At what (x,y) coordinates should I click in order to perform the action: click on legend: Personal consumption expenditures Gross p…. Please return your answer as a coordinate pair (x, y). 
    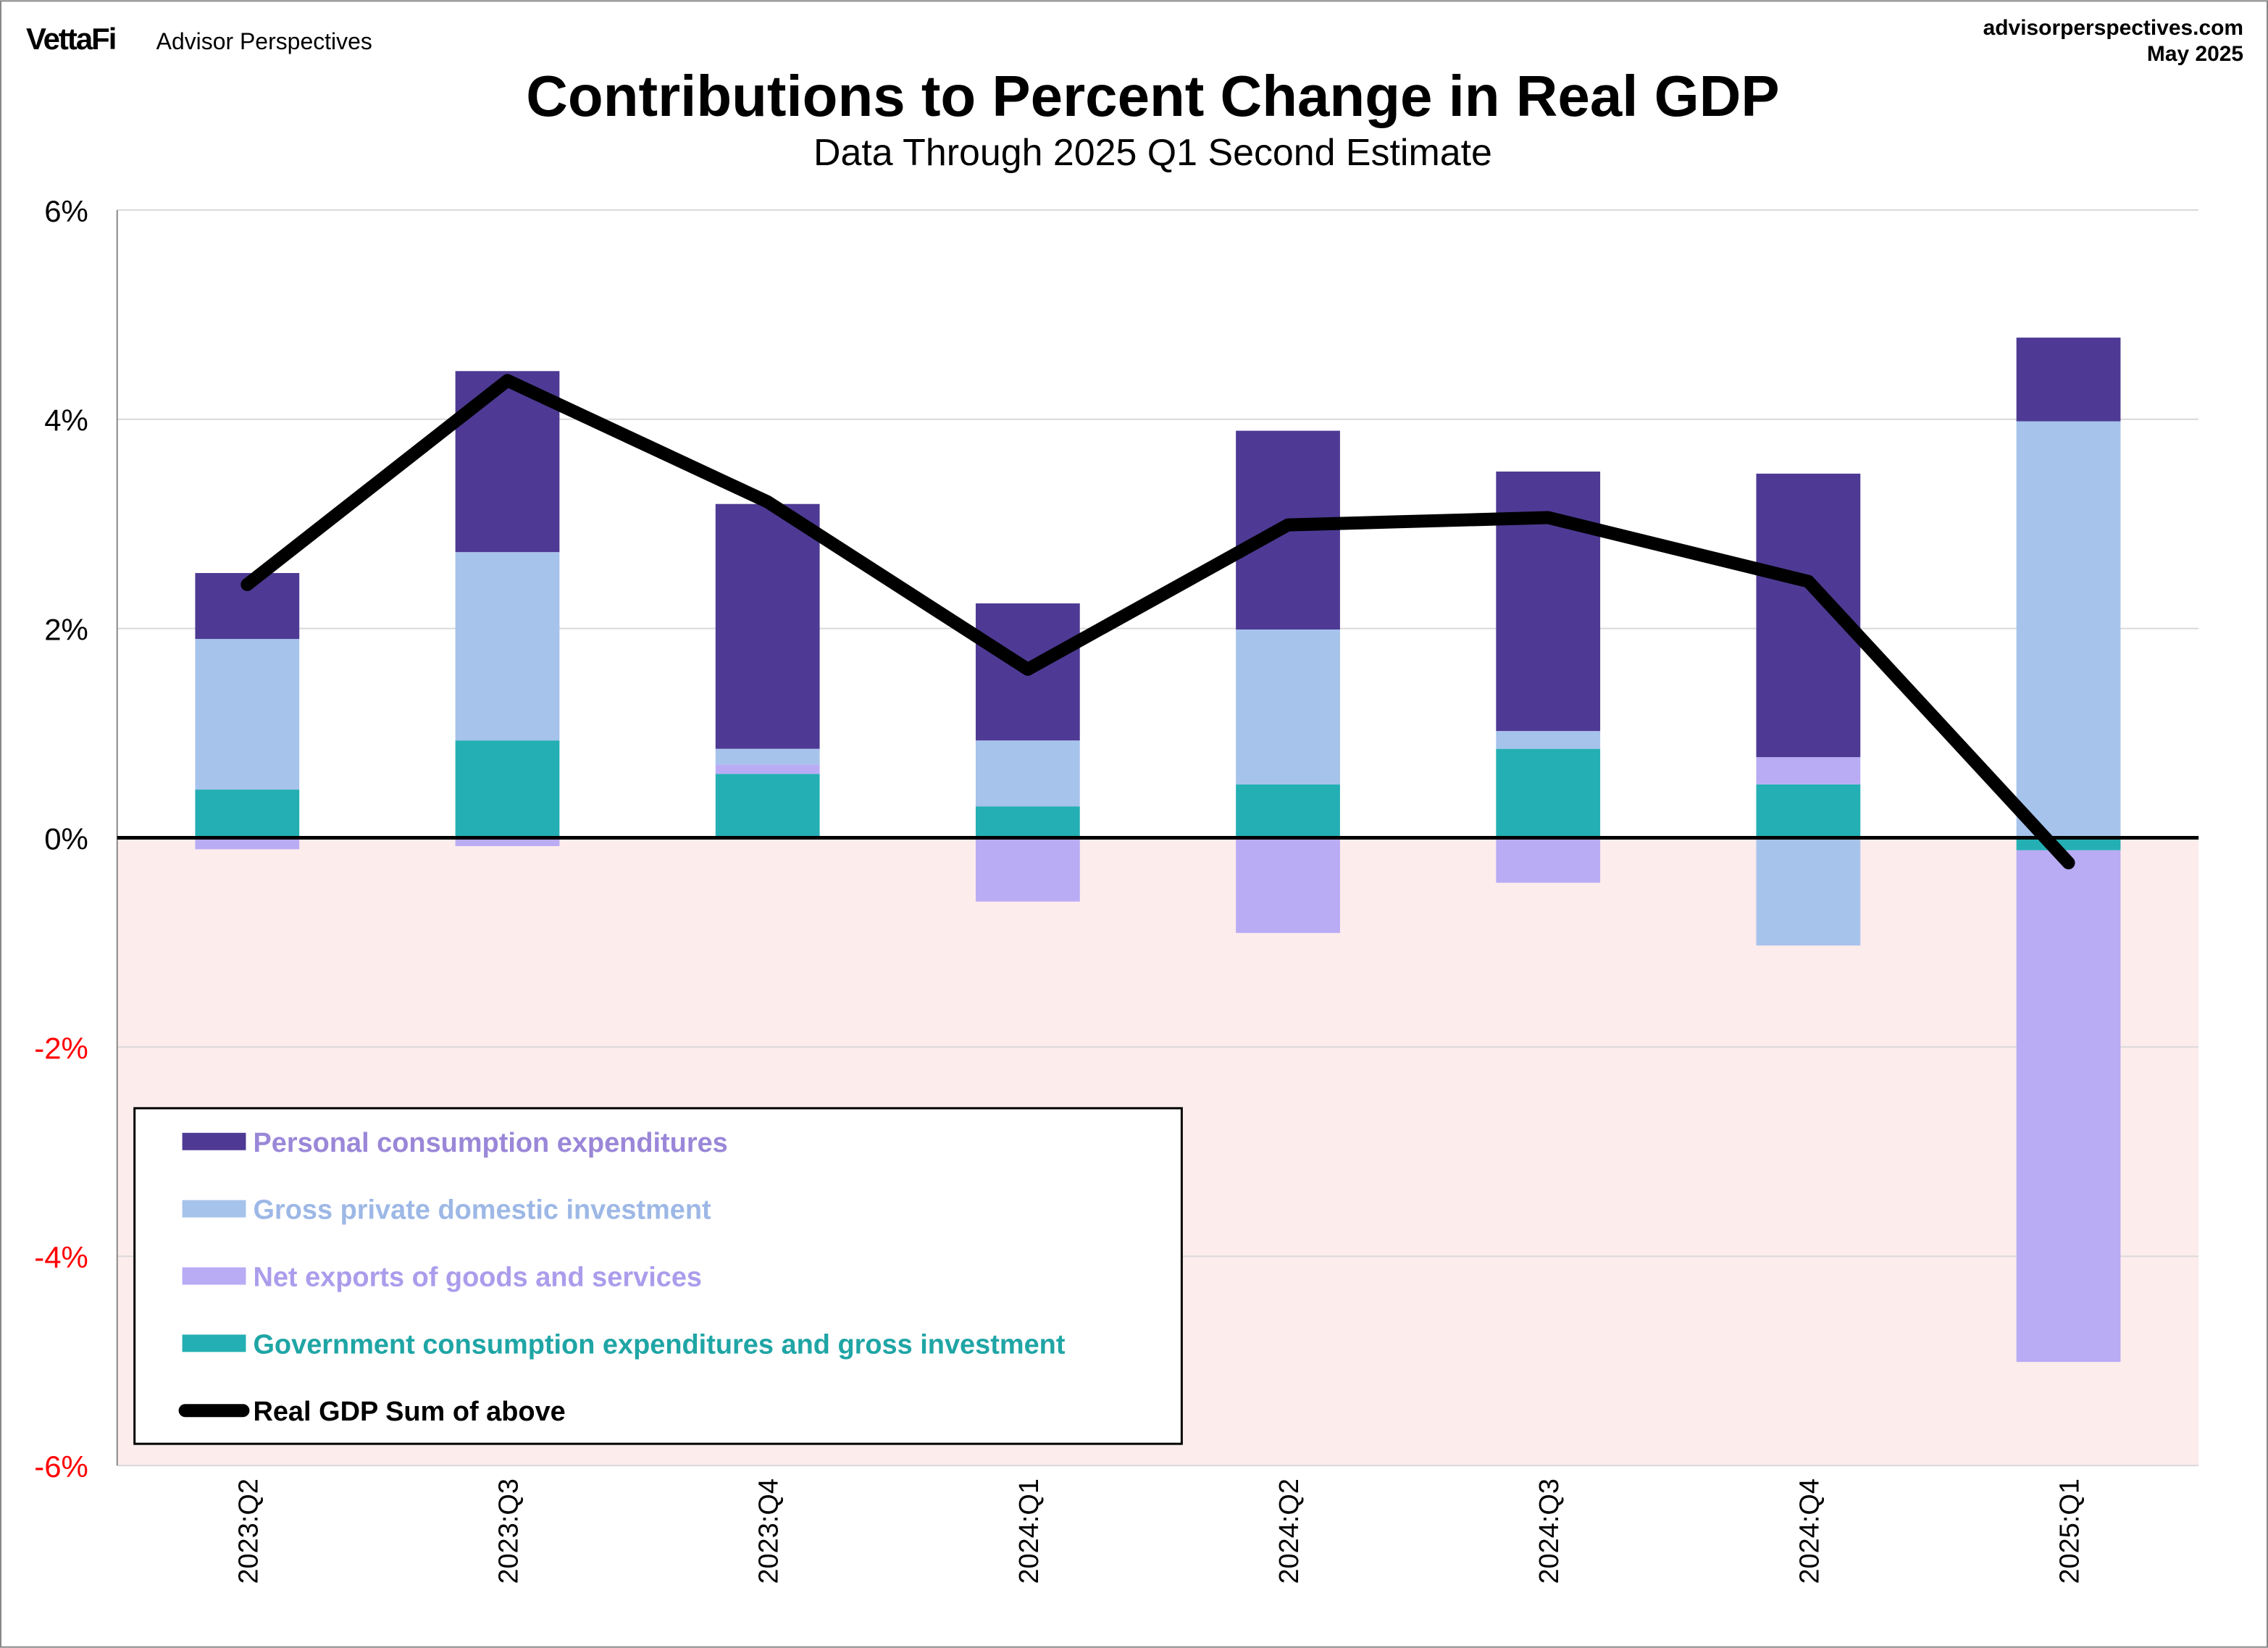
    Looking at the image, I should click on (658, 1276).